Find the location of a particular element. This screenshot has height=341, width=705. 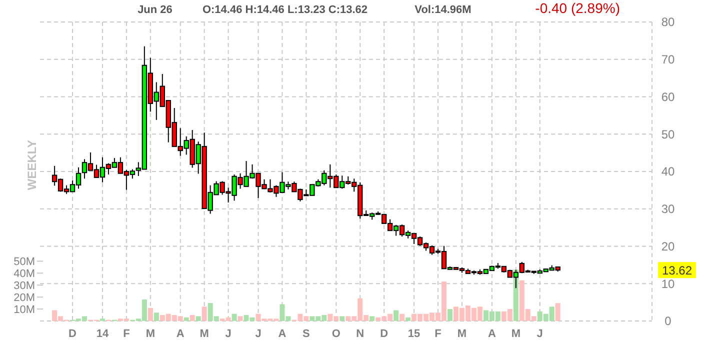

y-tick-label: 0 is located at coordinates (668, 321).